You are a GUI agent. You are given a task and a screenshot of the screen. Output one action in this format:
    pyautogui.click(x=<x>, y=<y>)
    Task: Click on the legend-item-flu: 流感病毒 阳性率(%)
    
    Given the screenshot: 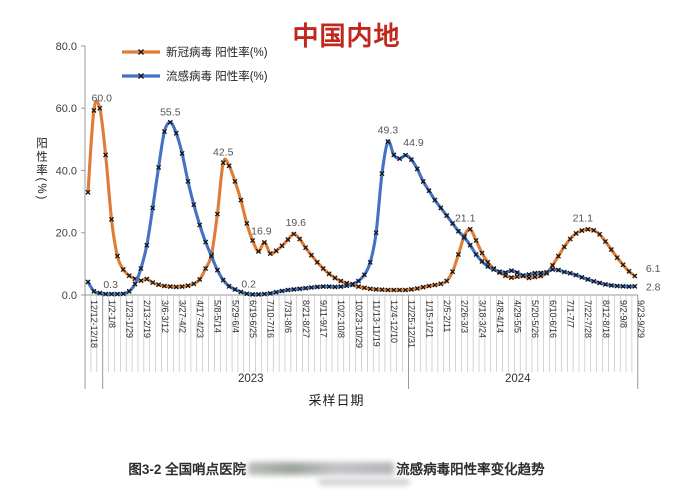 What is the action you would take?
    pyautogui.click(x=195, y=76)
    